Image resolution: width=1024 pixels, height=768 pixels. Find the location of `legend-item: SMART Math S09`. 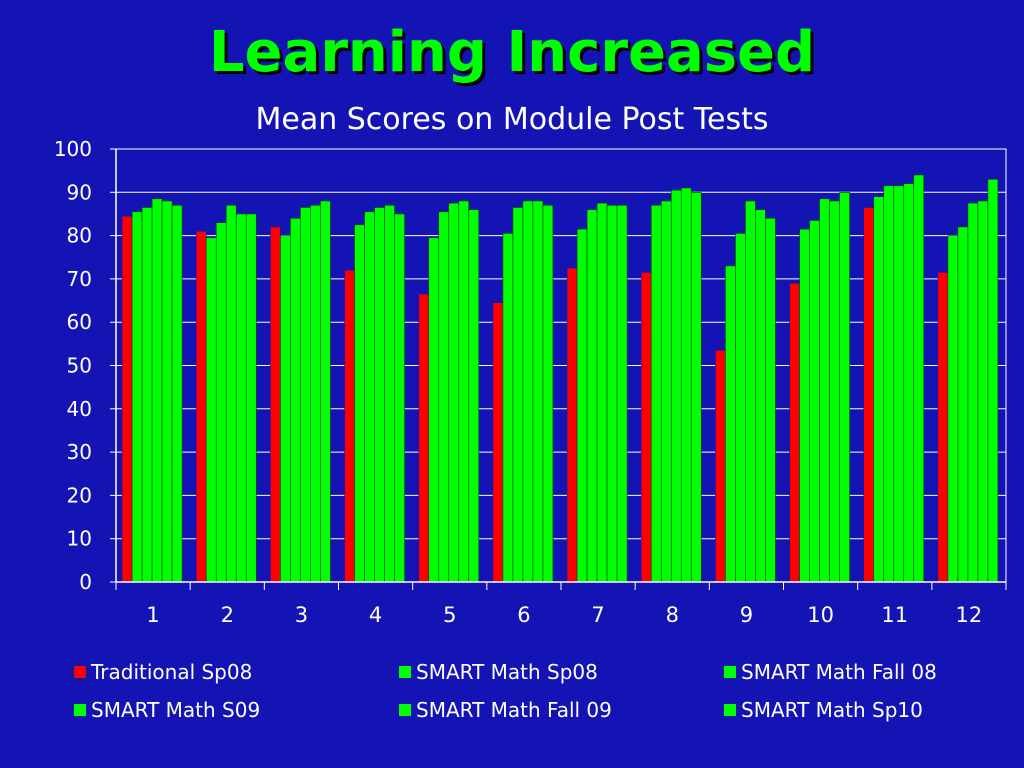

legend-item: SMART Math S09 is located at coordinates (236, 710).